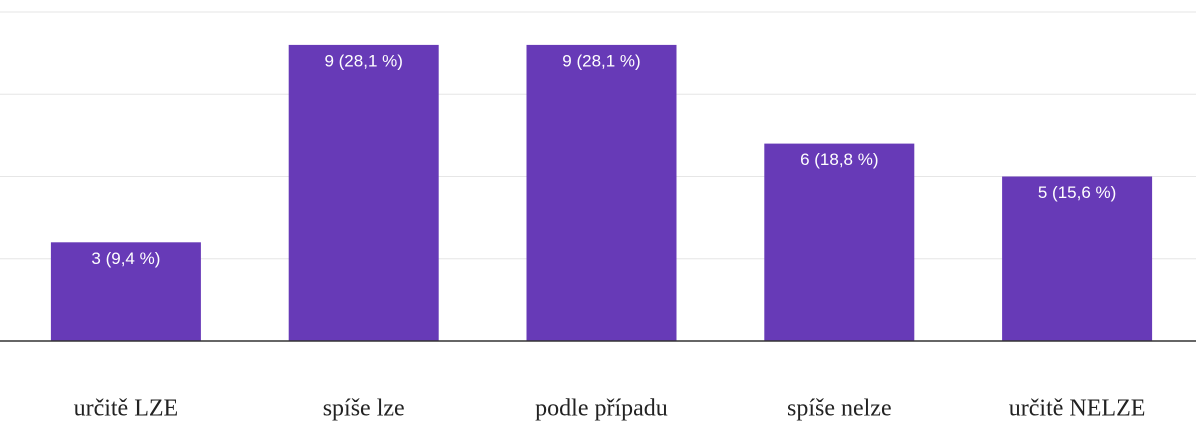 The image size is (1196, 423). What do you see at coordinates (1077, 409) in the screenshot?
I see `x-tick-label: určitě NELZE` at bounding box center [1077, 409].